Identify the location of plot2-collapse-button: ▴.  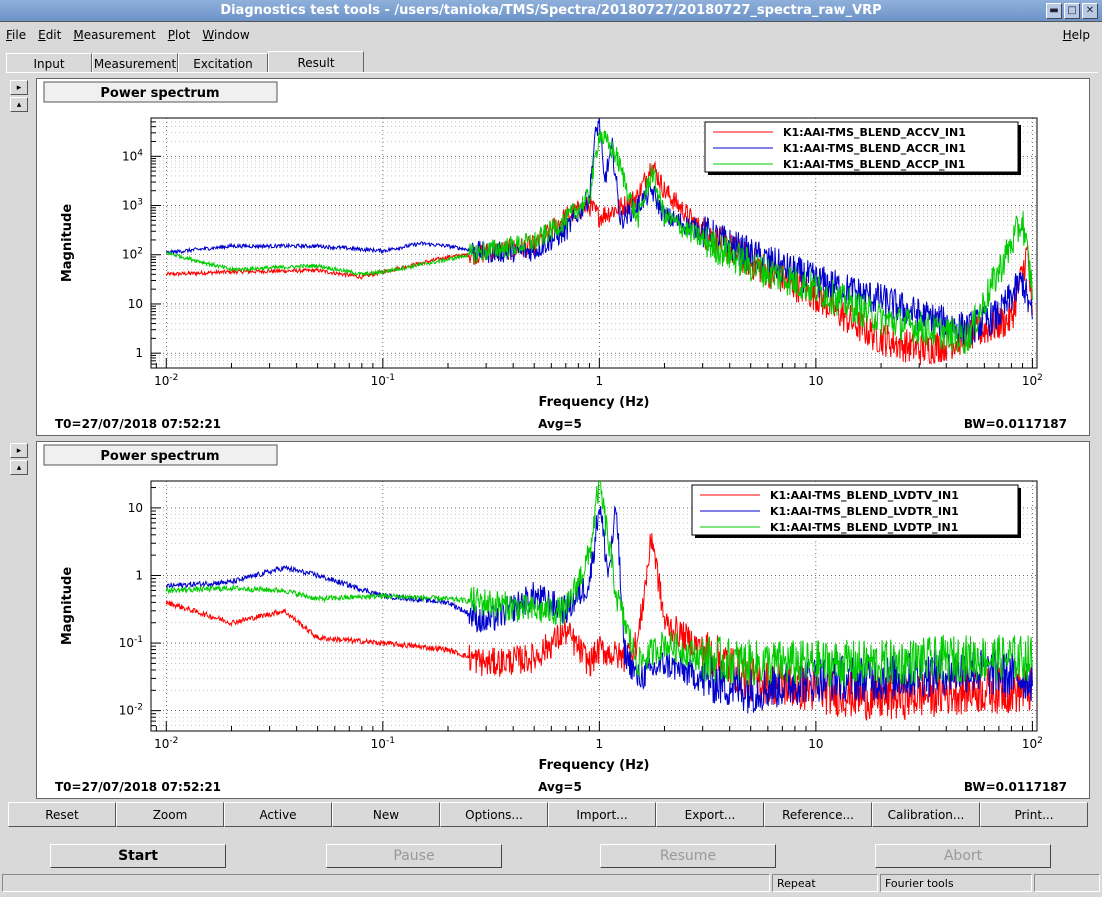
(19, 467).